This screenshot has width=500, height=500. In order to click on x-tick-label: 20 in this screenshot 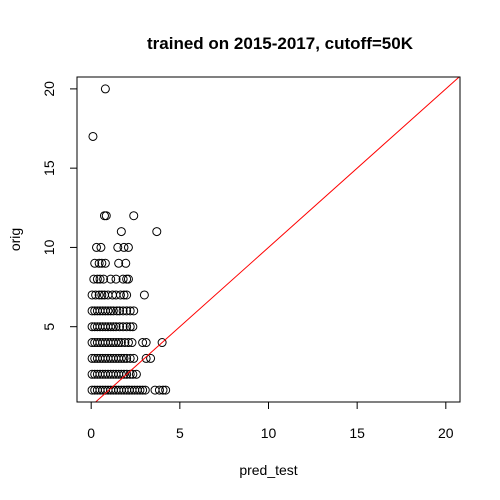, I will do `click(446, 433)`.